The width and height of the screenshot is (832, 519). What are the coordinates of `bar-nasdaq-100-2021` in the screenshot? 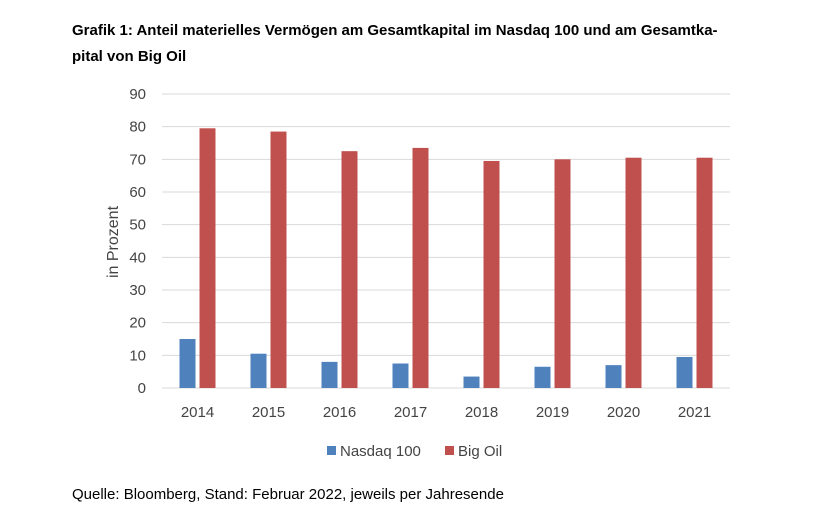 It's located at (684, 372).